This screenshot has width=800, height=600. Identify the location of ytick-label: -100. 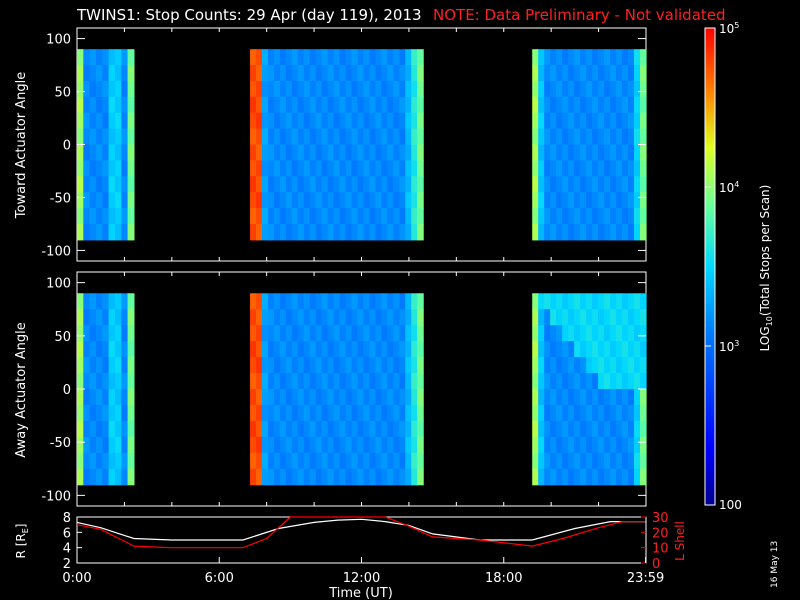
(56, 496).